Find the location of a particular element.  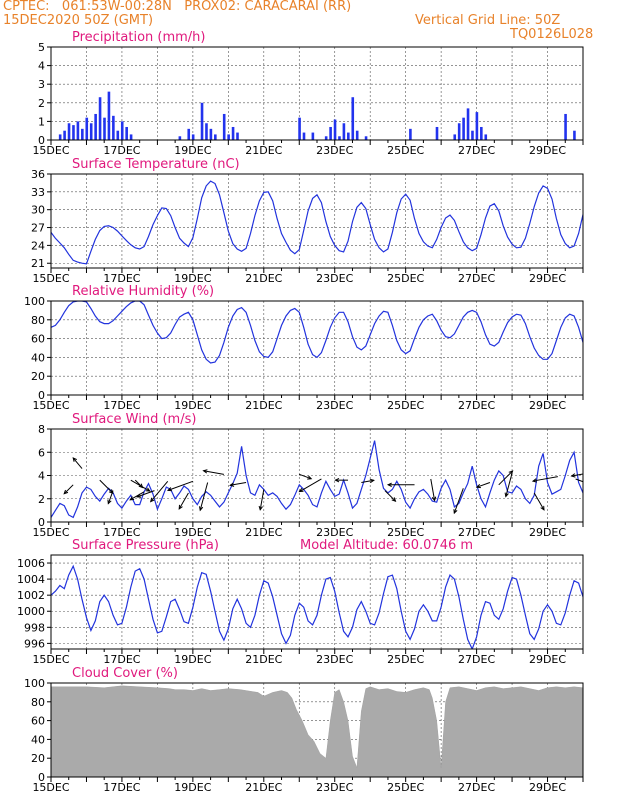

temp-xtick-label: 29DEC is located at coordinates (547, 278).